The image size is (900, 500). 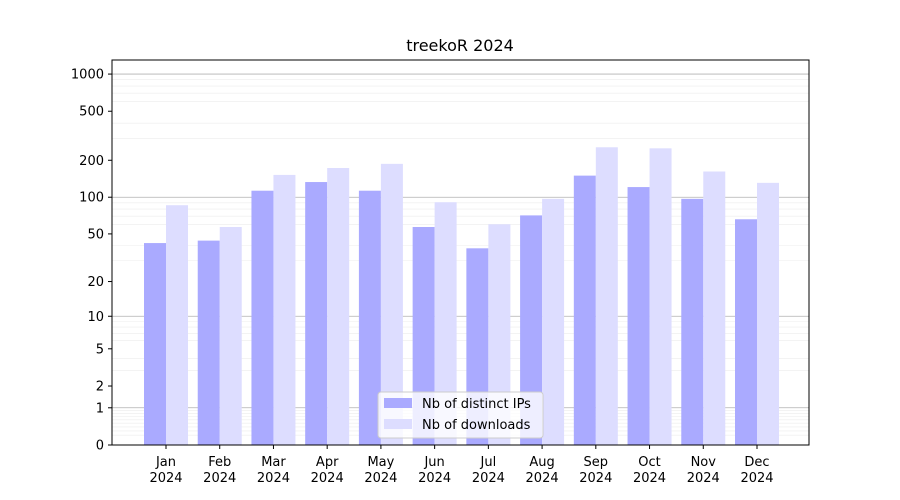 I want to click on chart-title: treekoR 2024, so click(x=460, y=45).